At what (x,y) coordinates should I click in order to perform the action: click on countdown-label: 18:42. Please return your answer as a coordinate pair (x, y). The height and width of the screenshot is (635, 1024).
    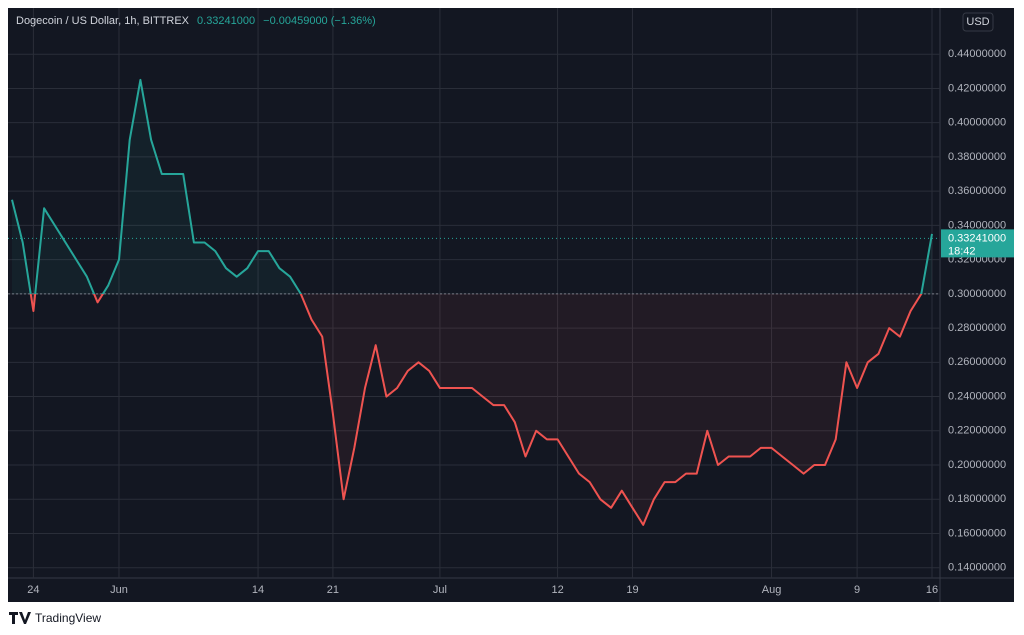
    Looking at the image, I should click on (962, 251).